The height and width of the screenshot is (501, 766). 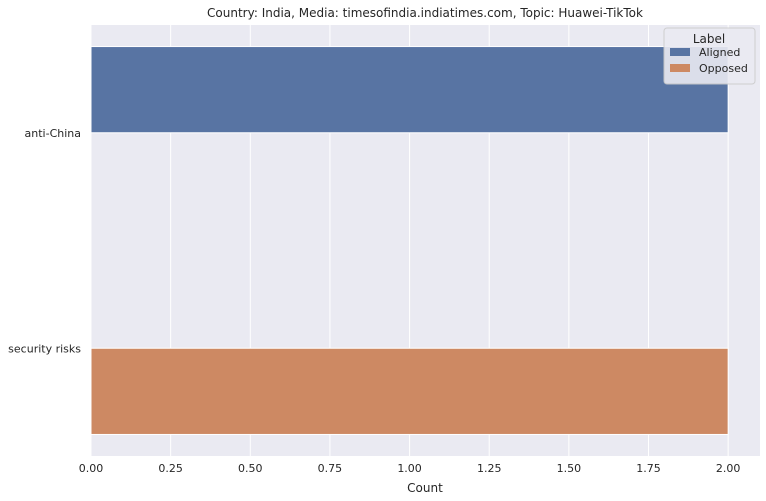 I want to click on x-tick-label: 1.75, so click(x=648, y=468).